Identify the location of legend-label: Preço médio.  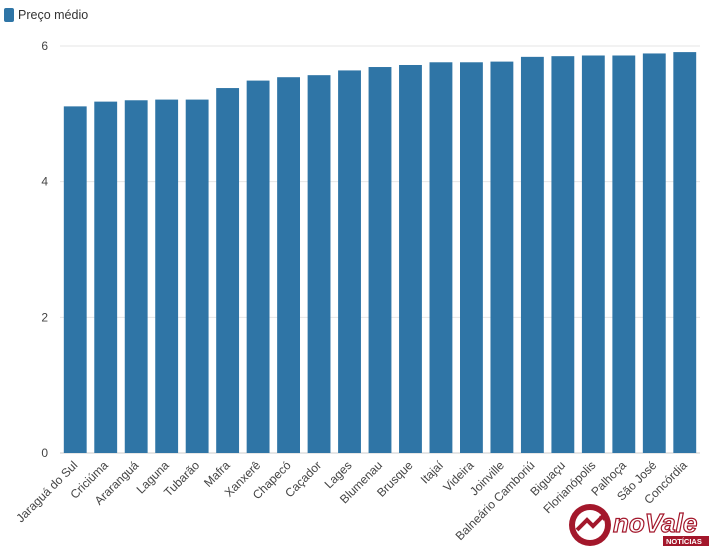
(53, 15).